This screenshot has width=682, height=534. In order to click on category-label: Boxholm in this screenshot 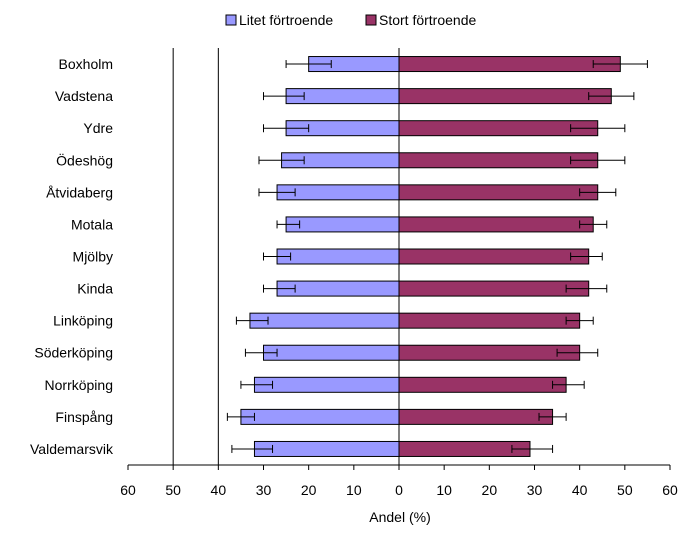, I will do `click(86, 64)`.